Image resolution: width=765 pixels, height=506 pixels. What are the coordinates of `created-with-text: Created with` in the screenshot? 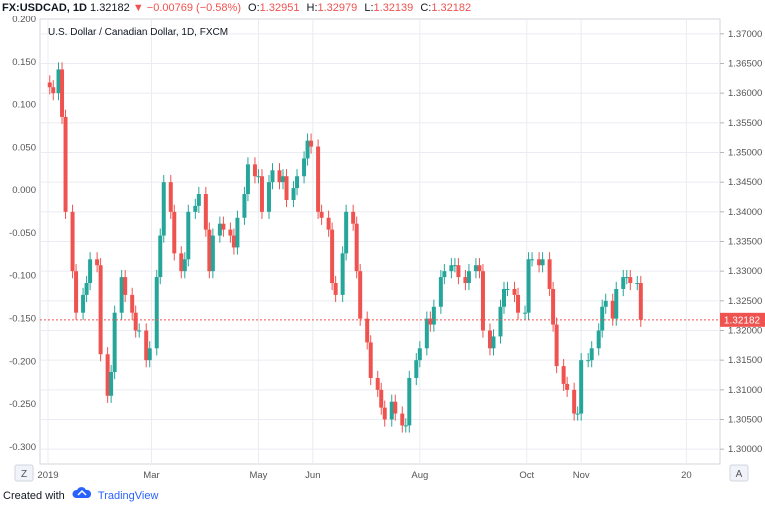 It's located at (34, 496).